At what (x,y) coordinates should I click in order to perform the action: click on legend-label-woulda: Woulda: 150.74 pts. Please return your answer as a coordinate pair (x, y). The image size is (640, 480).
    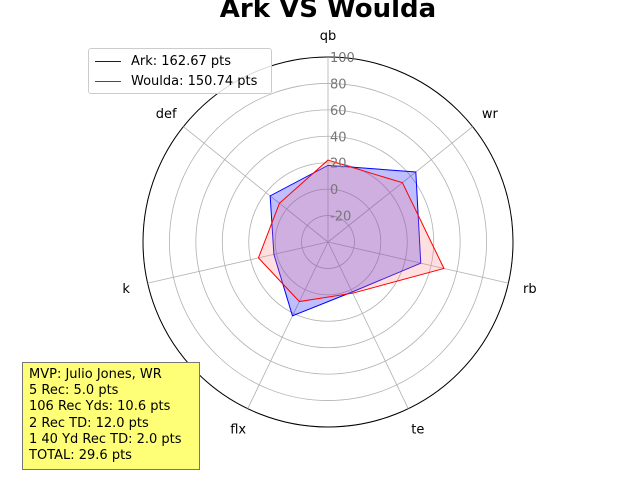
    Looking at the image, I should click on (194, 81).